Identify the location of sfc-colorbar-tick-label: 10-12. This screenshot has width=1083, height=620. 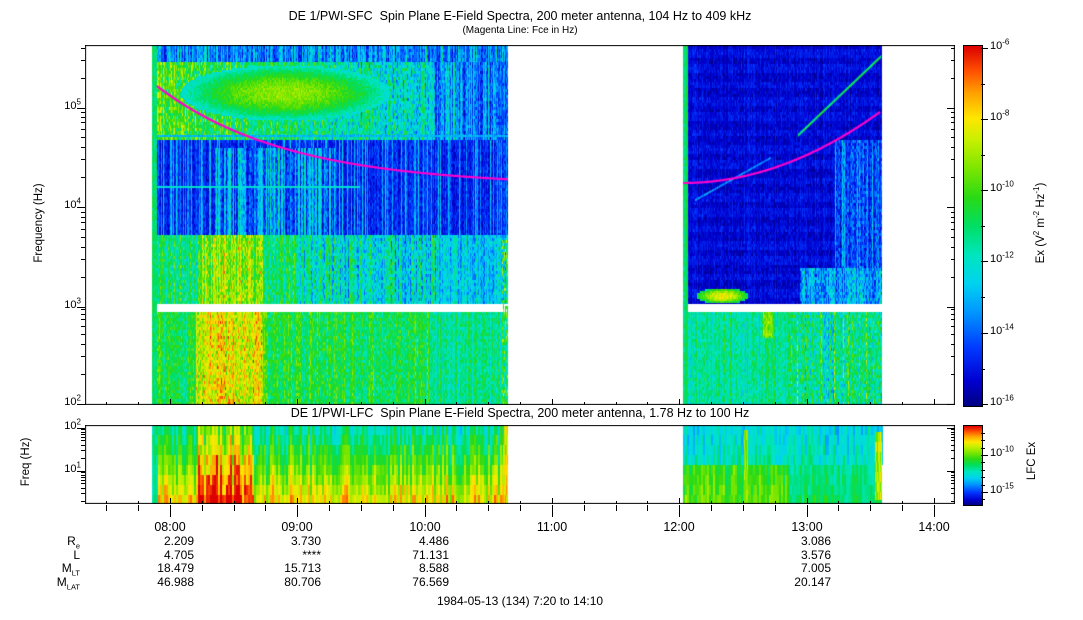
(1002, 257).